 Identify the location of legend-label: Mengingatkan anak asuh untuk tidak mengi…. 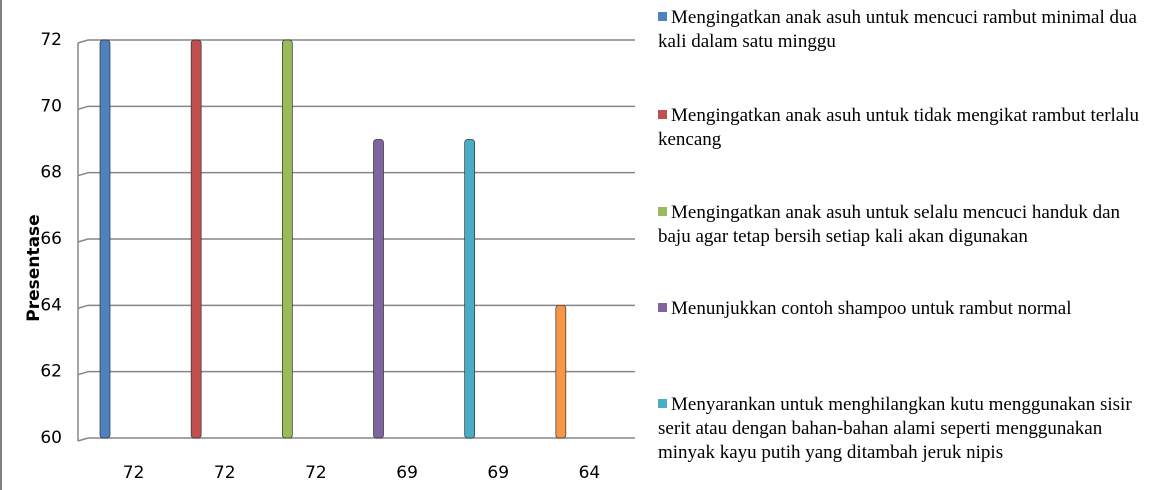
(899, 127).